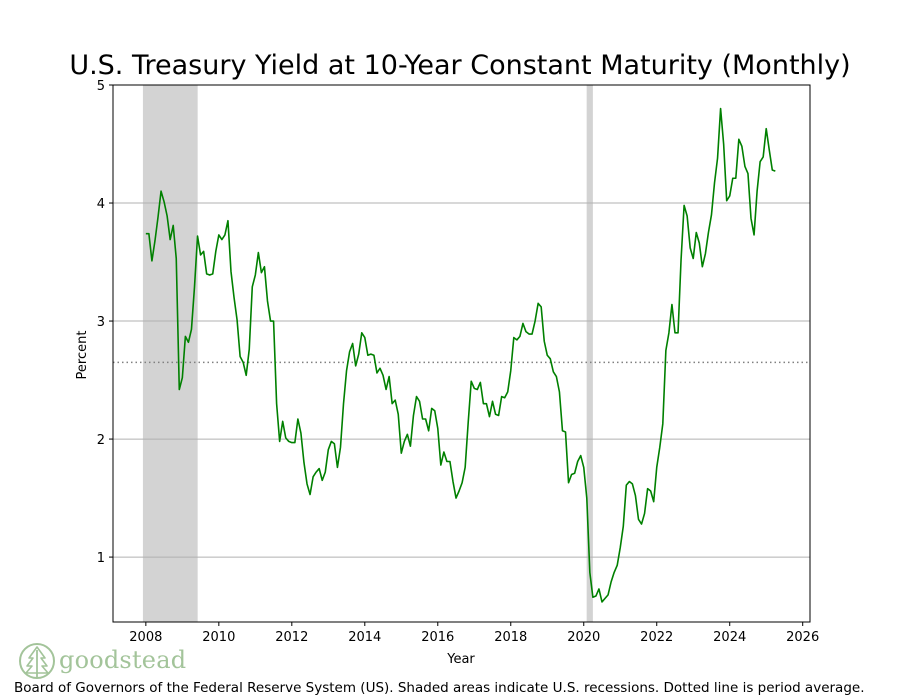 This screenshot has height=700, width=900. I want to click on y-tick-label: 4, so click(101, 204).